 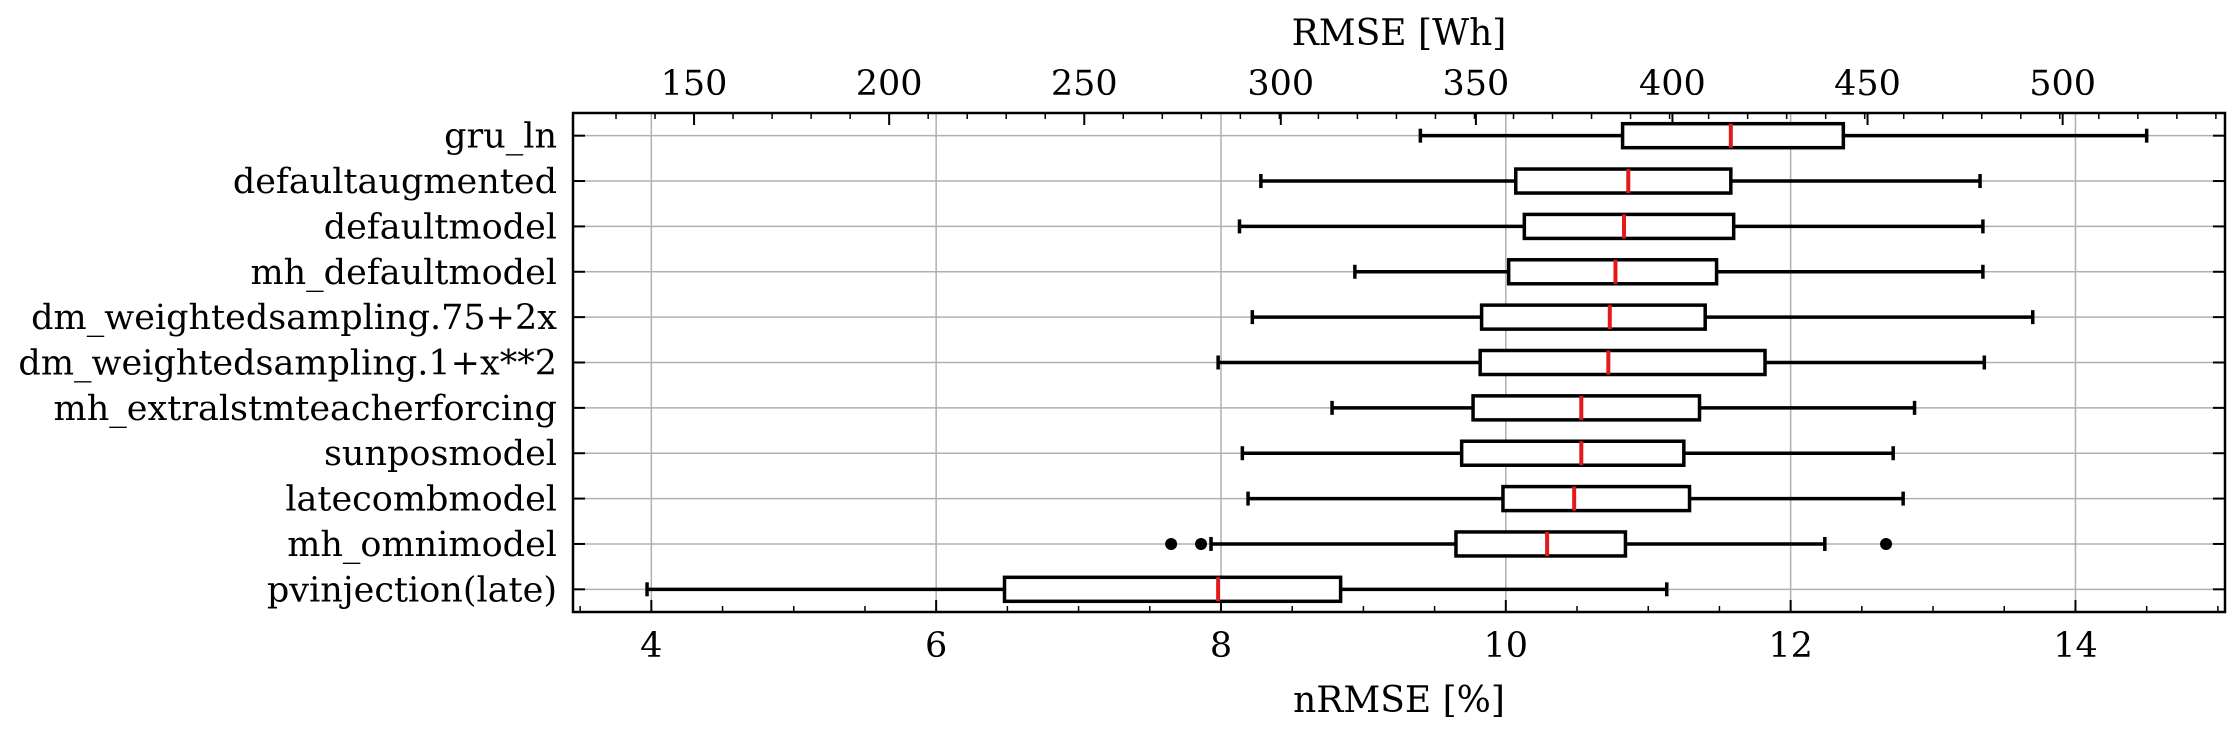 What do you see at coordinates (1867, 84) in the screenshot?
I see `x2-tick-label: 450` at bounding box center [1867, 84].